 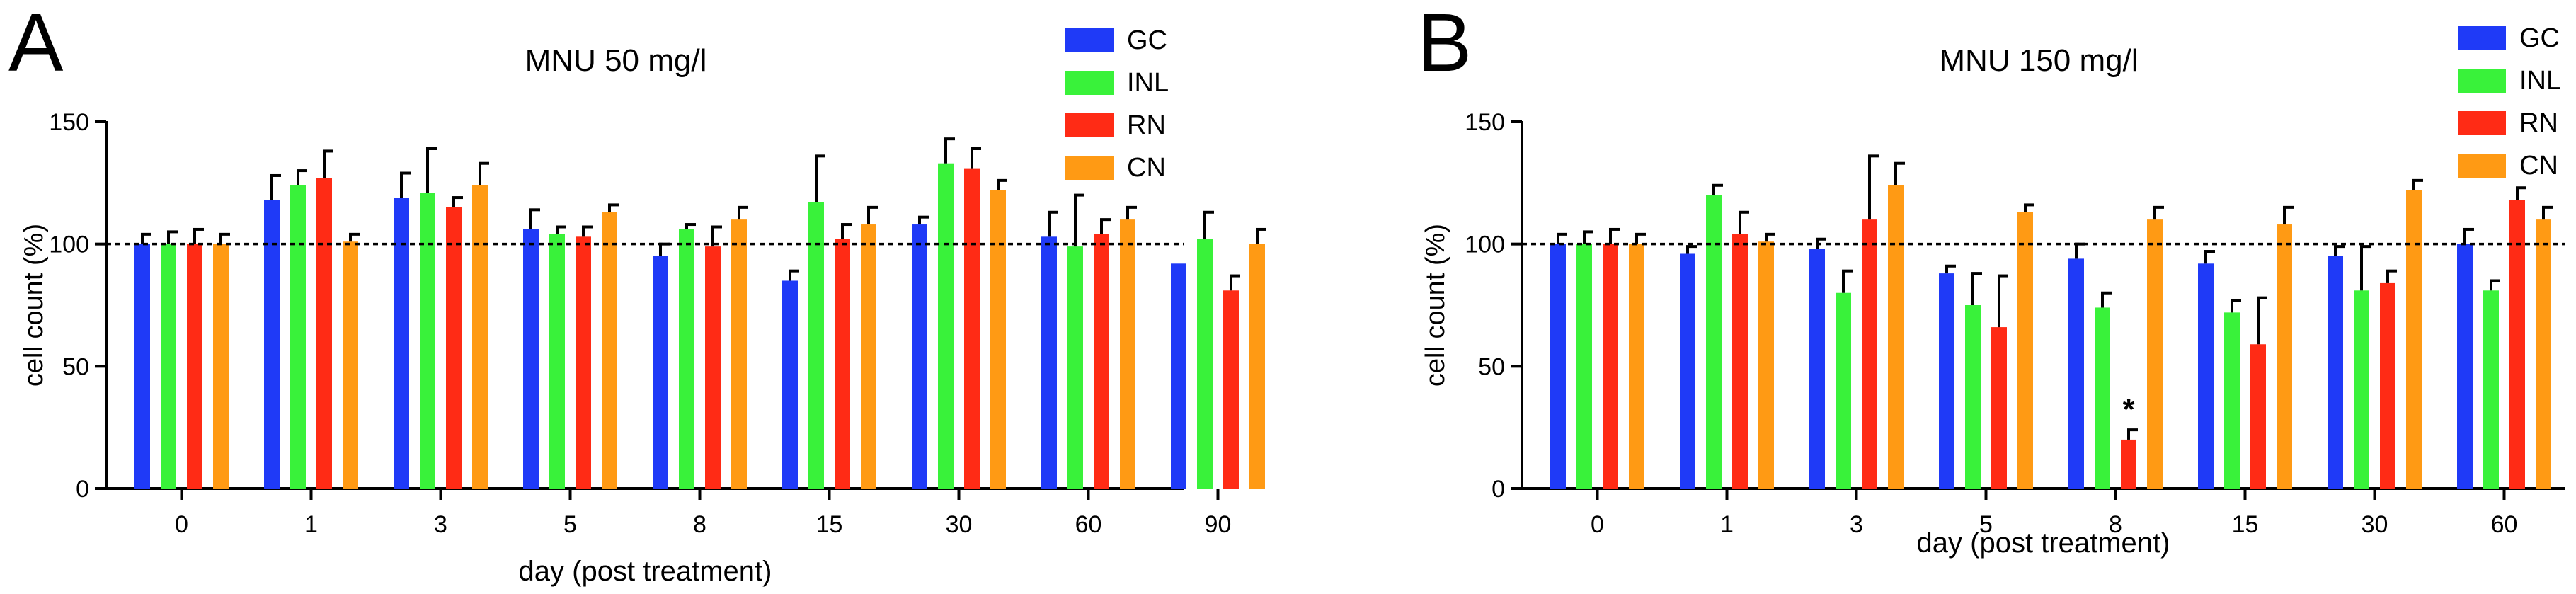 What do you see at coordinates (1089, 83) in the screenshot?
I see `legend-swatch-INL` at bounding box center [1089, 83].